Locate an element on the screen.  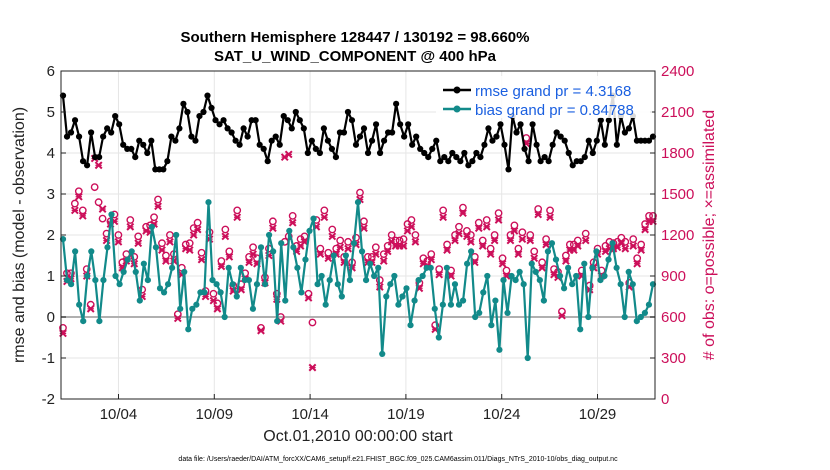
y-tick-label: 4 is located at coordinates (51, 153).